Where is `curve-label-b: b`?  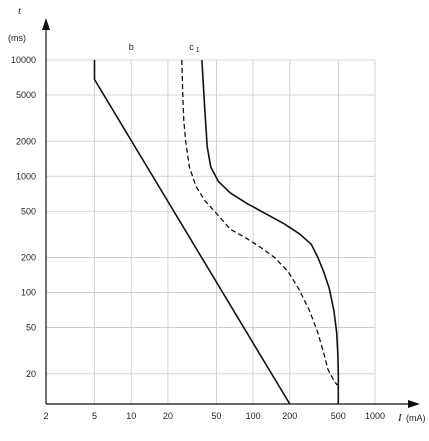 curve-label-b: b is located at coordinates (131, 47).